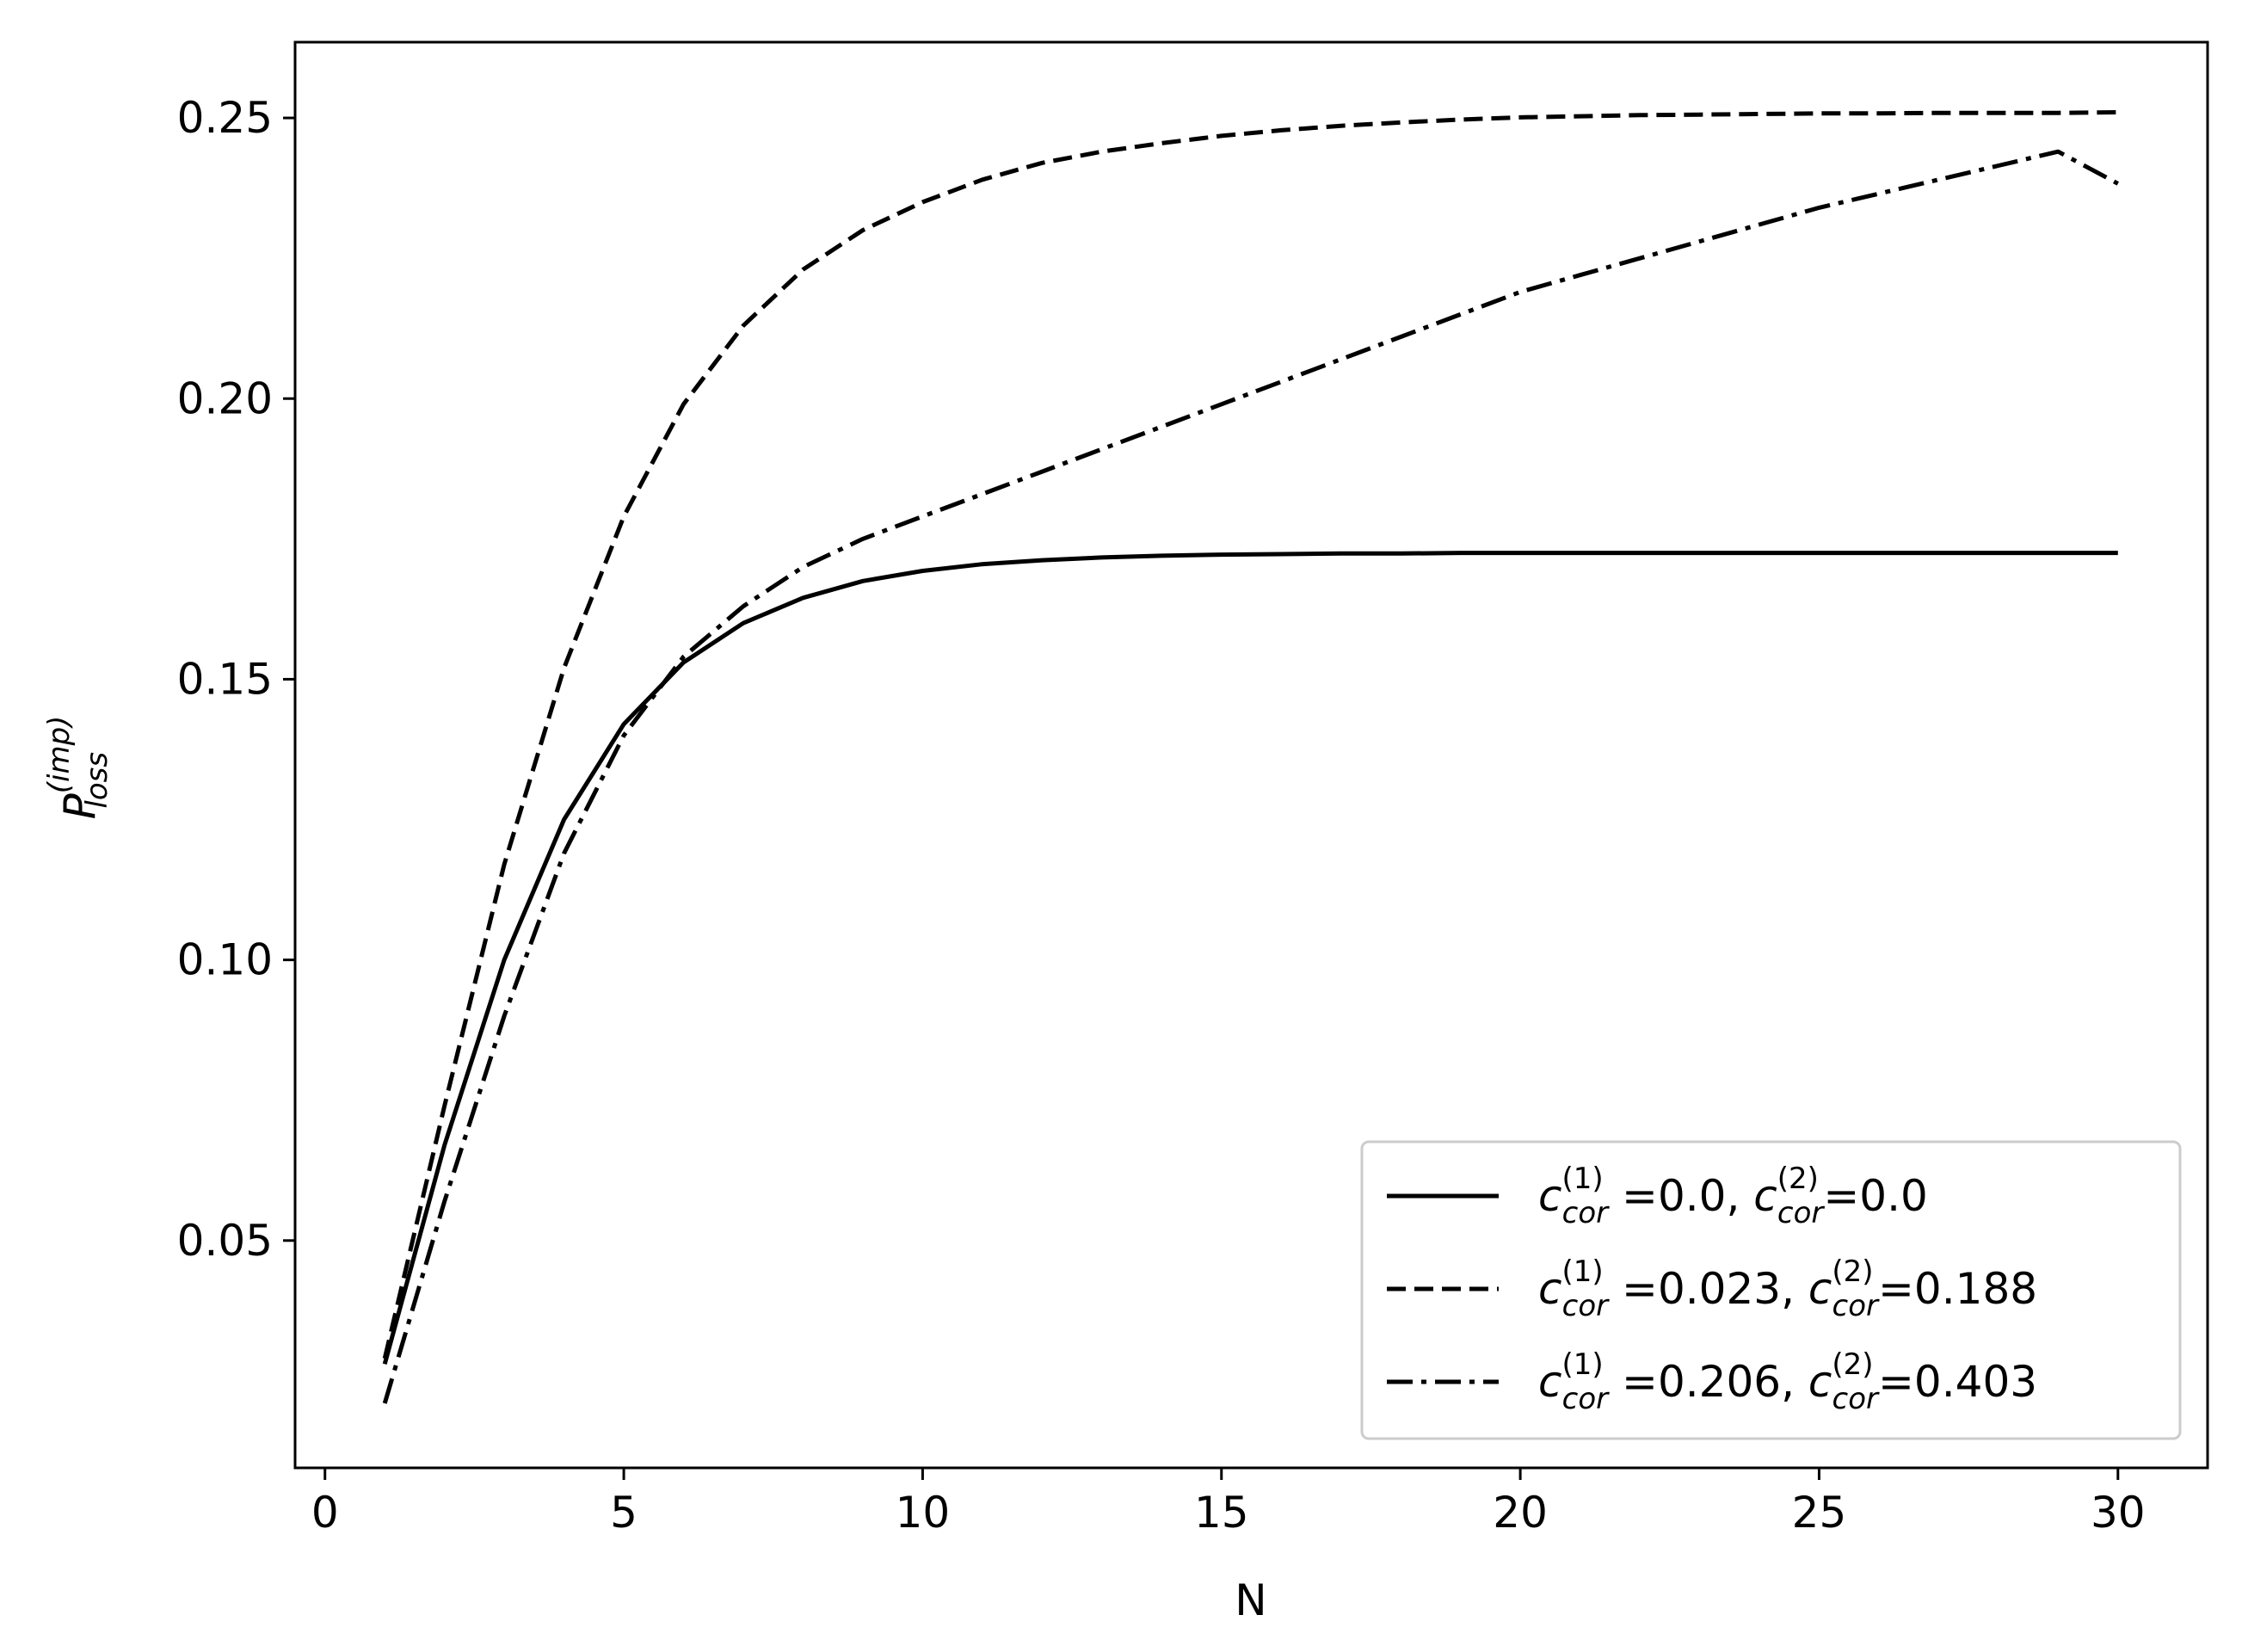 This screenshot has height=1652, width=2242. Describe the element at coordinates (225, 118) in the screenshot. I see `y-tick-label: 0.25` at that location.